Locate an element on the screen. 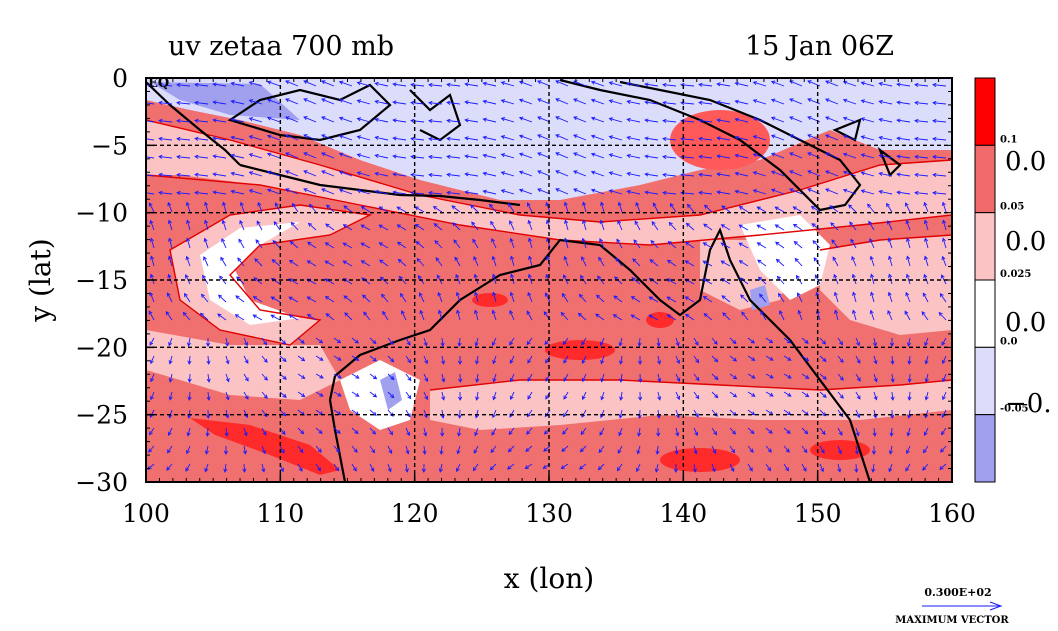  negative-core-west is located at coordinates (391, 391).